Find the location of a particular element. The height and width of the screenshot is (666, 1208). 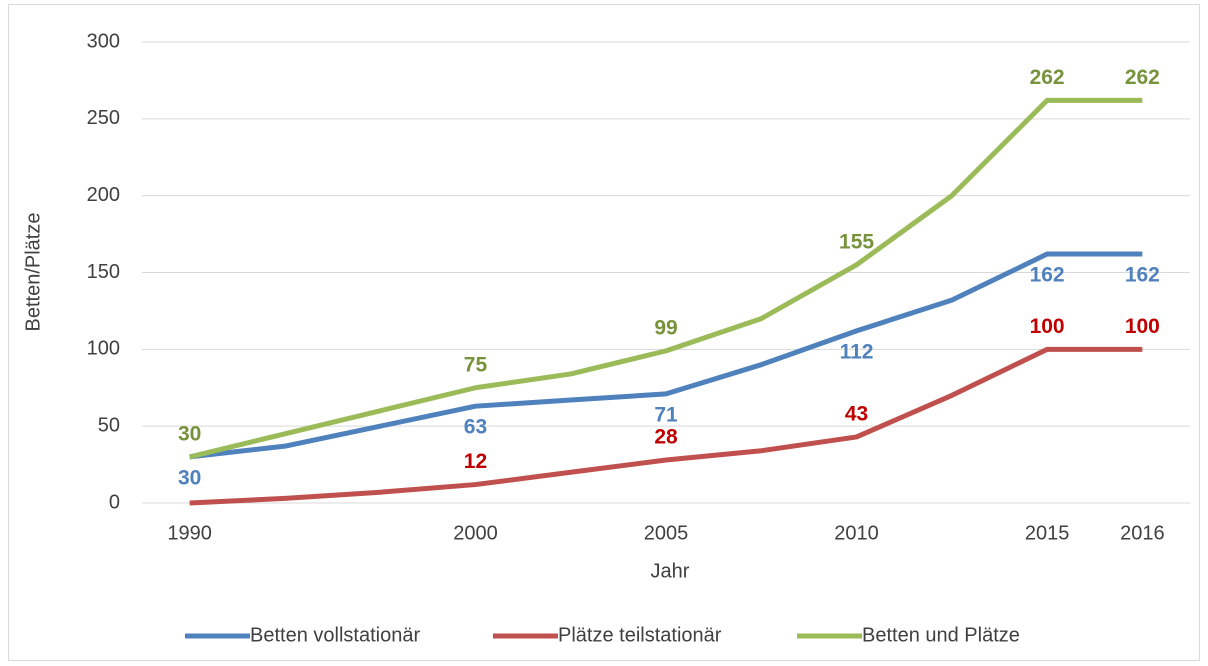

legend-label: Betten und Plätze is located at coordinates (941, 635).